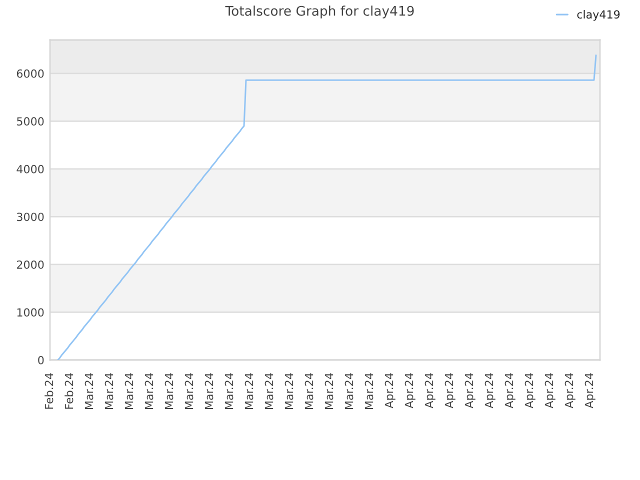 Image resolution: width=640 pixels, height=480 pixels. Describe the element at coordinates (30, 217) in the screenshot. I see `y-tick-label: 3000` at that location.